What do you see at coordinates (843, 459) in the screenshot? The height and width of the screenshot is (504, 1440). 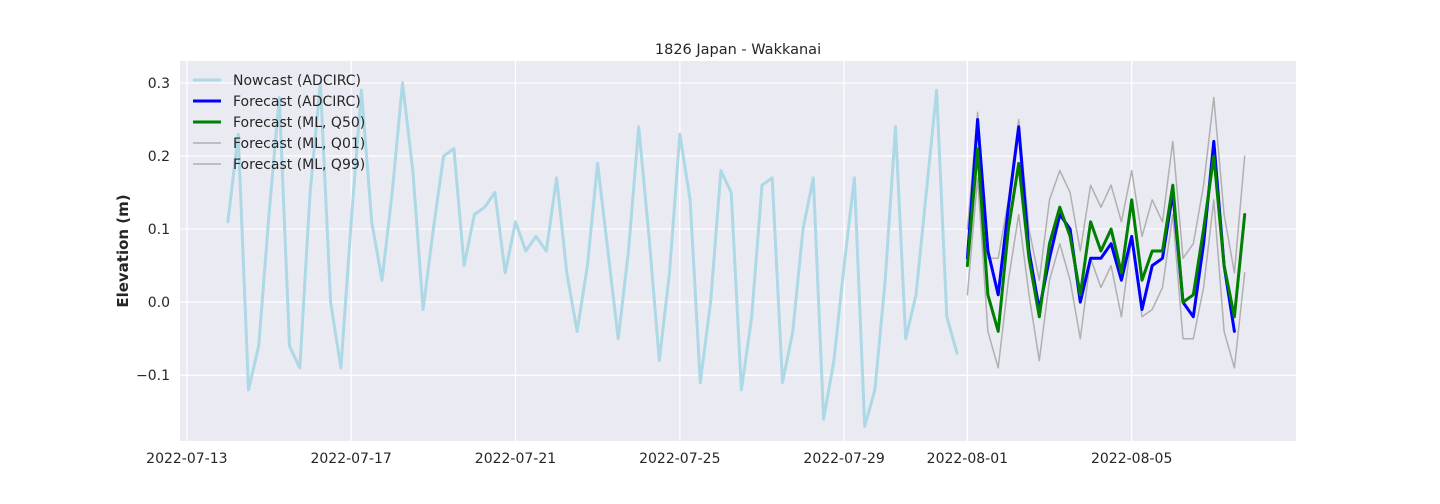 I see `x-tick-label: 2022-07-29` at bounding box center [843, 459].